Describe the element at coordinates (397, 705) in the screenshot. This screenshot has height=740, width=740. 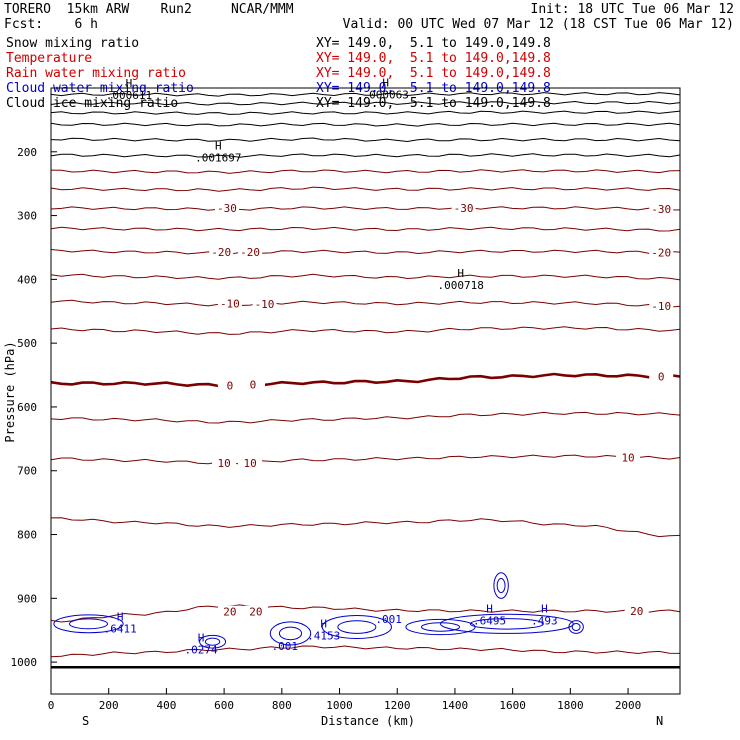
I see `x-tick-label: 1200` at that location.